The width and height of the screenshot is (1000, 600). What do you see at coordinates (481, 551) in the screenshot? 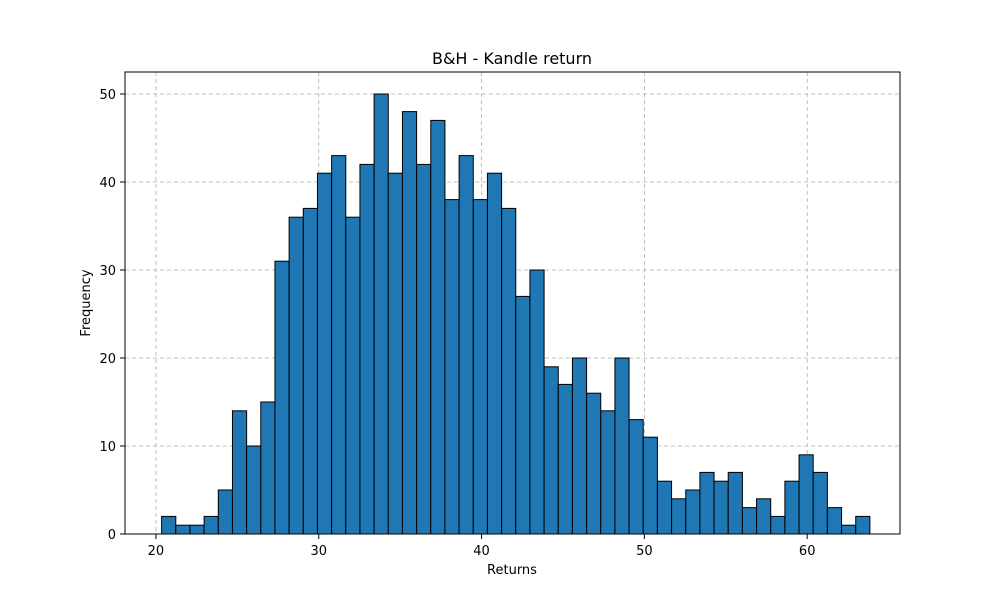
I see `x-tick-label: 40` at bounding box center [481, 551].